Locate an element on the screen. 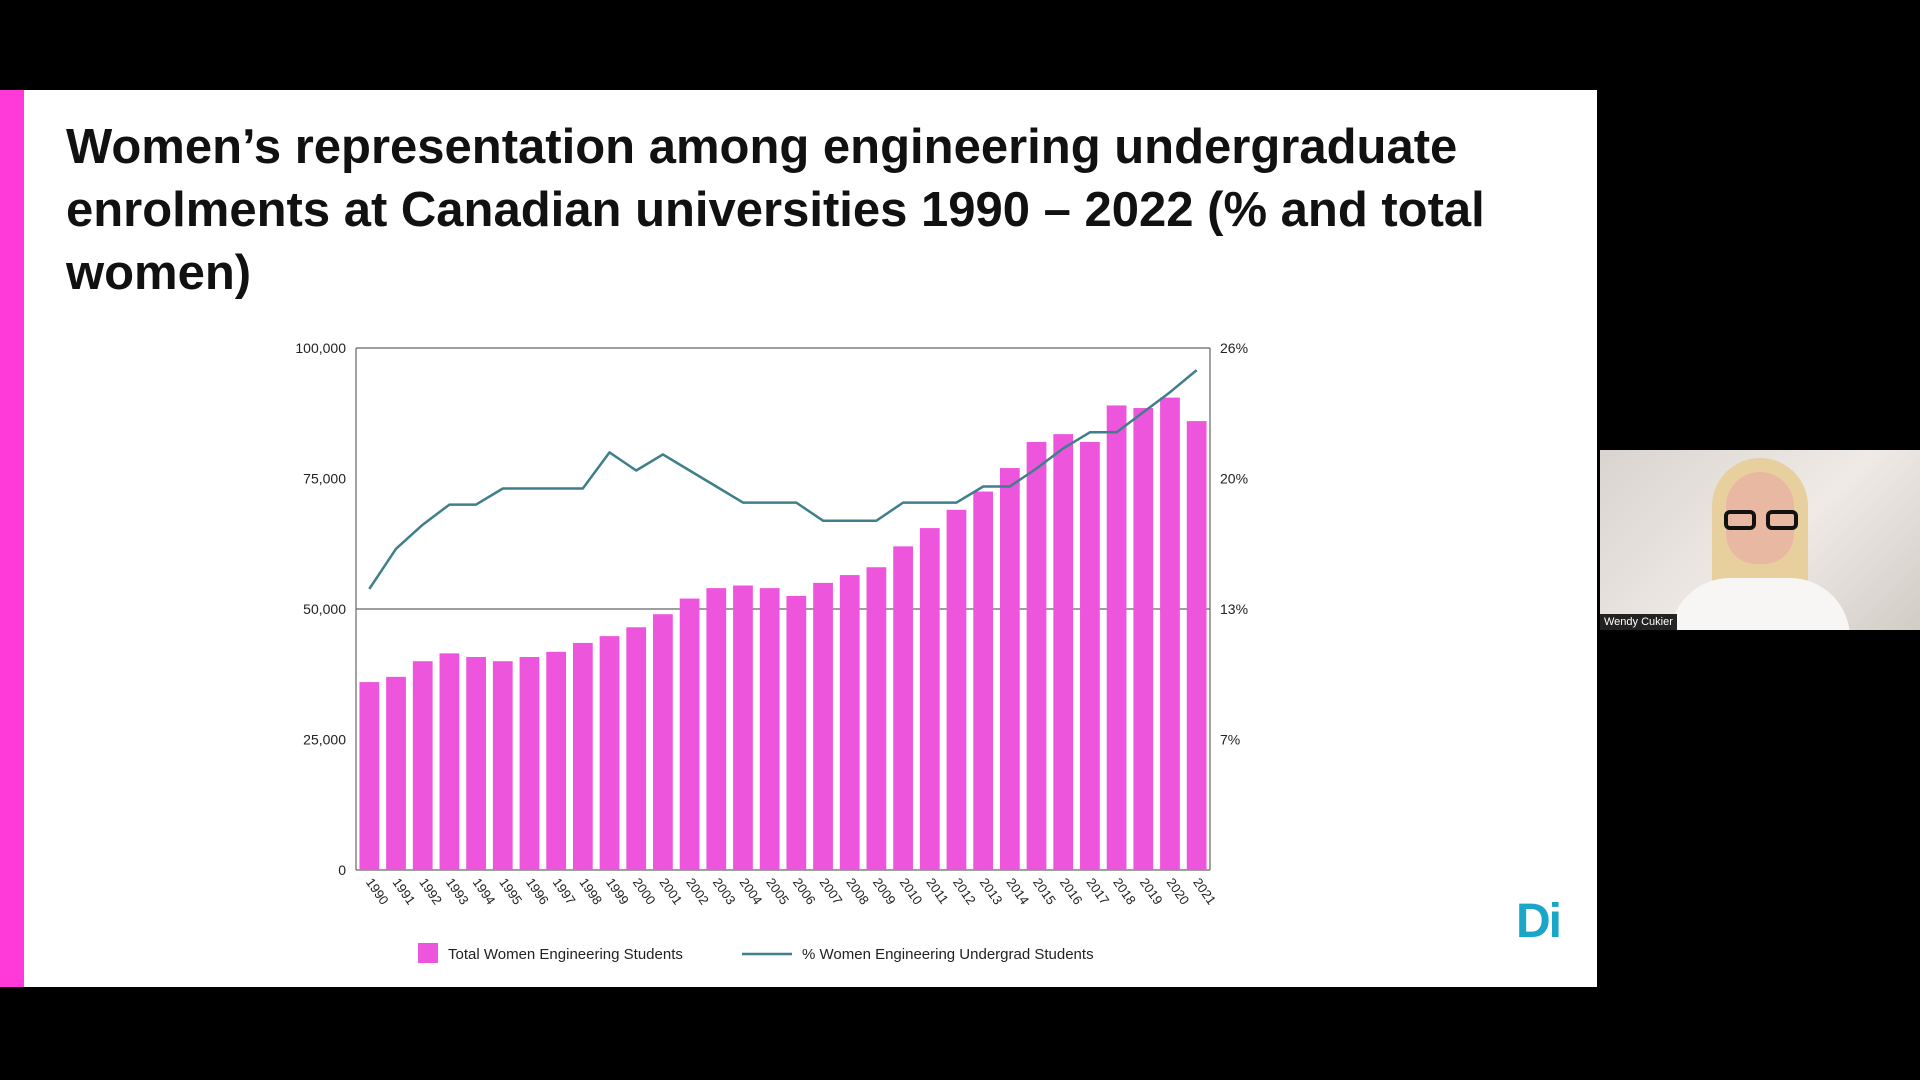 The height and width of the screenshot is (1080, 1920). x-tick-label: 2020 is located at coordinates (1178, 891).